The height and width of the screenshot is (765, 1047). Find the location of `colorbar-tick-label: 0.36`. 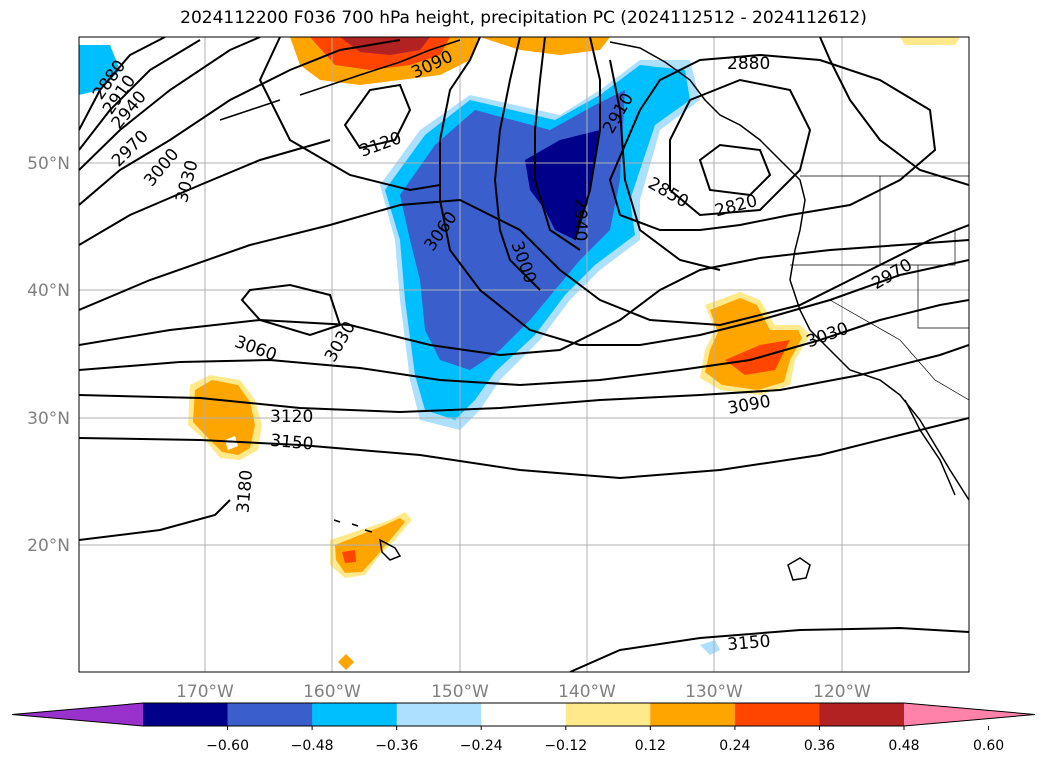

colorbar-tick-label: 0.36 is located at coordinates (819, 746).